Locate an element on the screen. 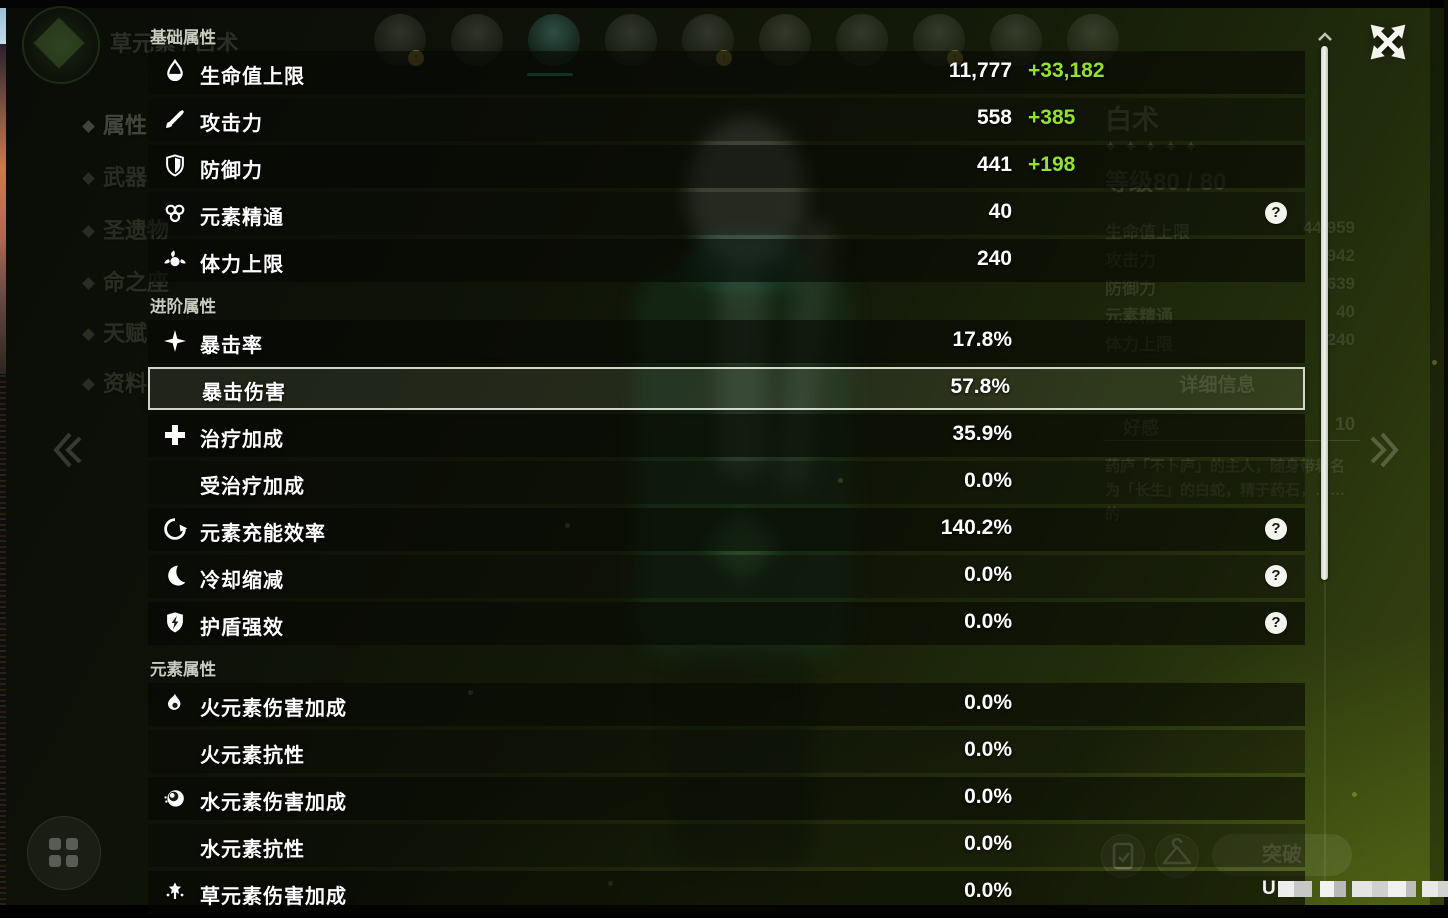 This screenshot has width=1448, height=918. stat-label: 草元素伤害加成 is located at coordinates (273, 897).